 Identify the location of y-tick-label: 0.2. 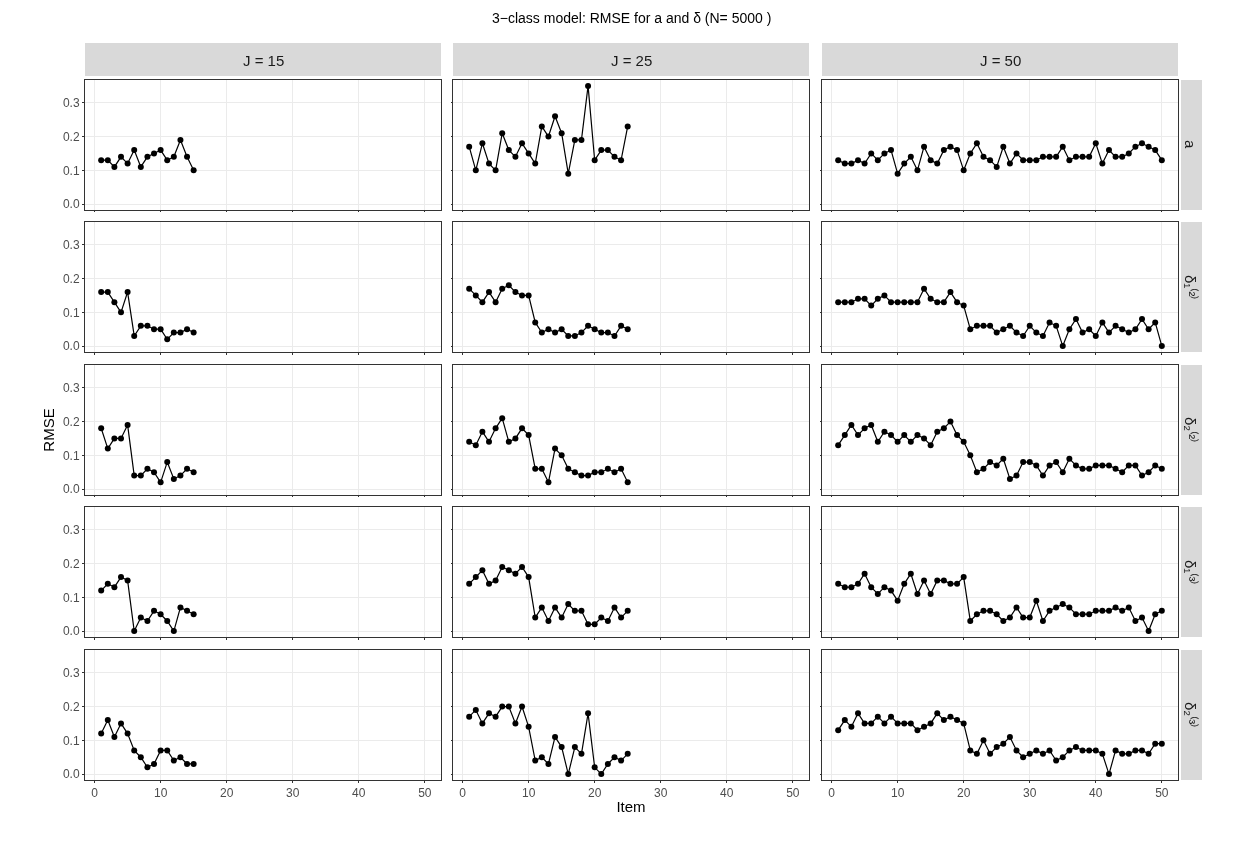
(71, 421).